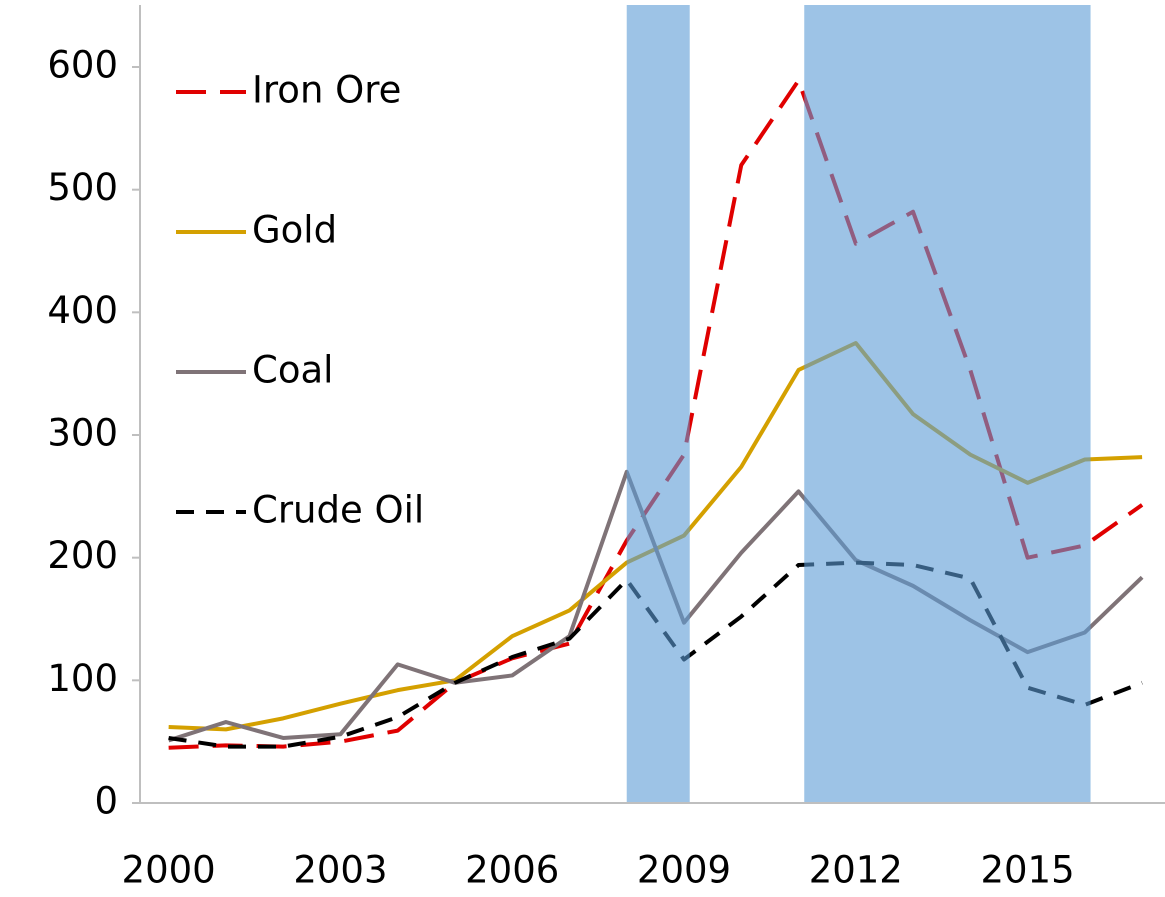  Describe the element at coordinates (82, 310) in the screenshot. I see `y-tick-label: 400` at that location.